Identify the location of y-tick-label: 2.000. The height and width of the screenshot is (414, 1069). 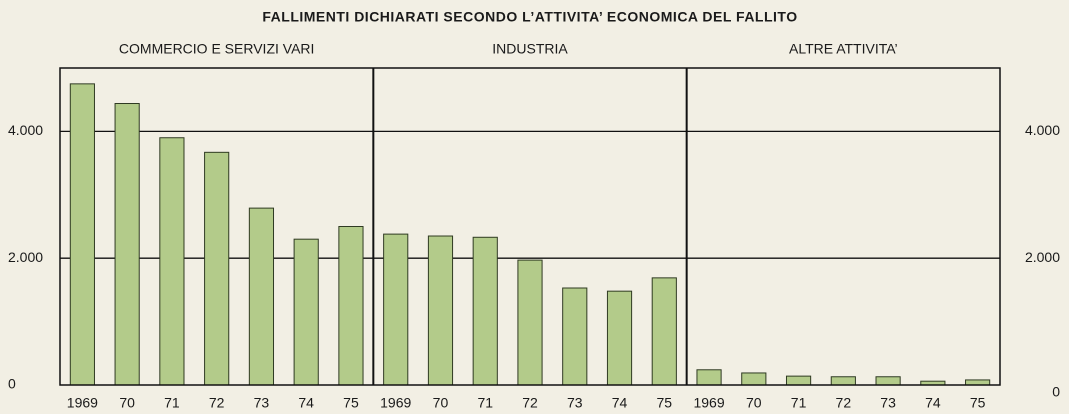
(25, 257).